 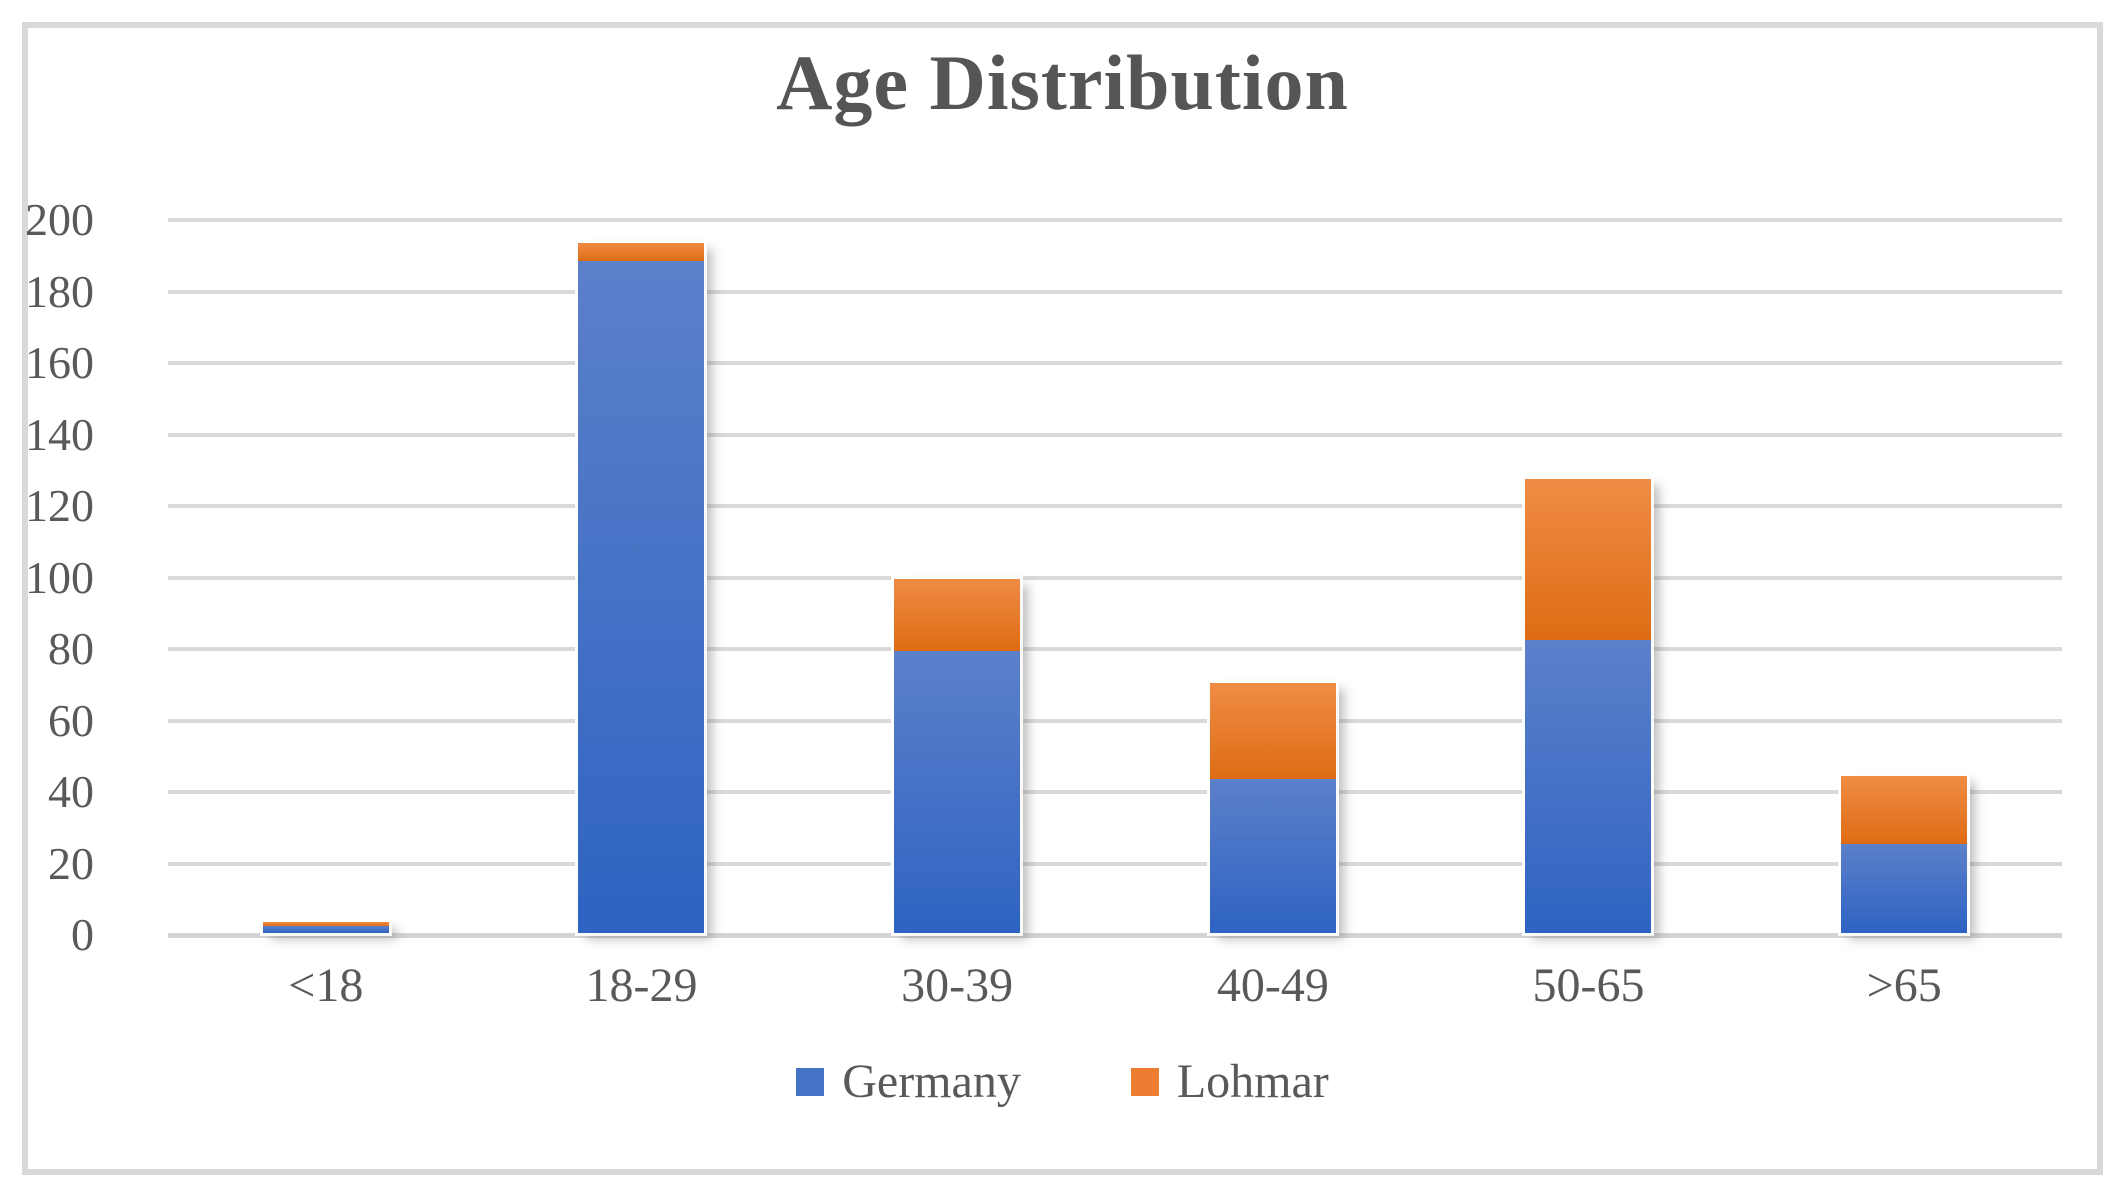 What do you see at coordinates (1904, 809) in the screenshot?
I see `bar-segment-lohmar->65` at bounding box center [1904, 809].